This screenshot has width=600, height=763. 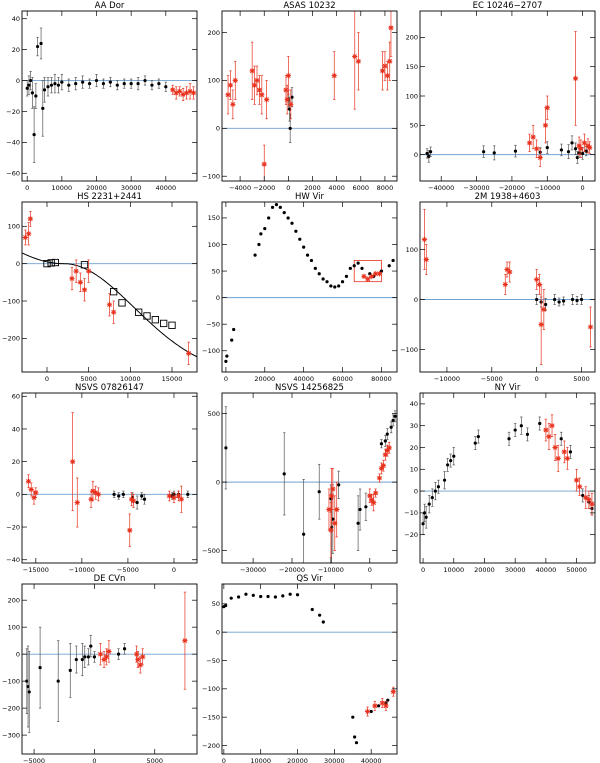 I want to click on chart-title: DE CVn, so click(x=110, y=579).